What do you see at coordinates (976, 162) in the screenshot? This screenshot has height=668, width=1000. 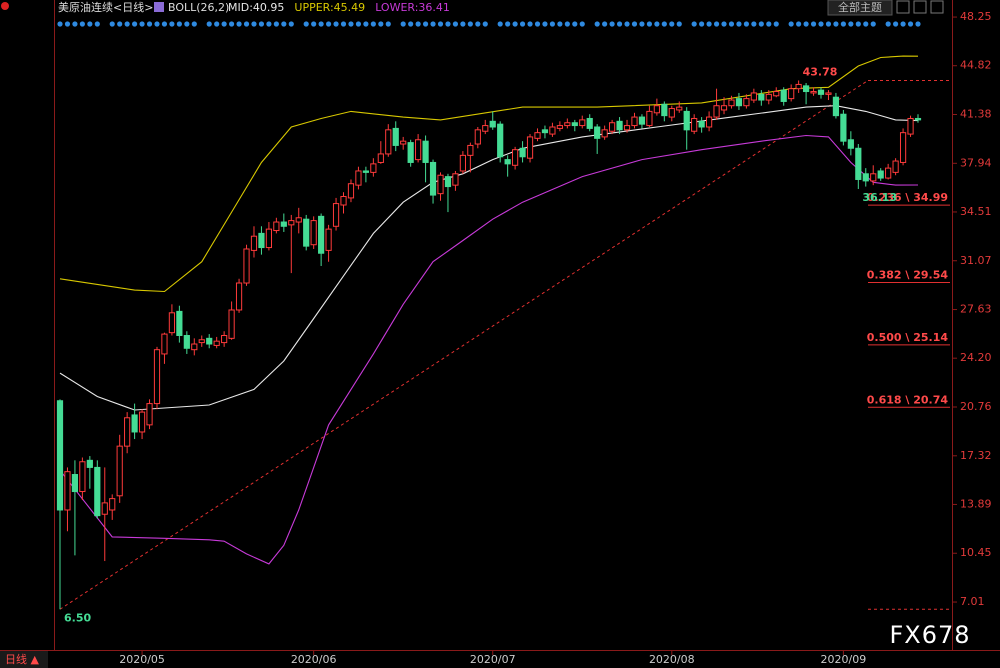 I see `y-tick-label: 37.94` at bounding box center [976, 162].